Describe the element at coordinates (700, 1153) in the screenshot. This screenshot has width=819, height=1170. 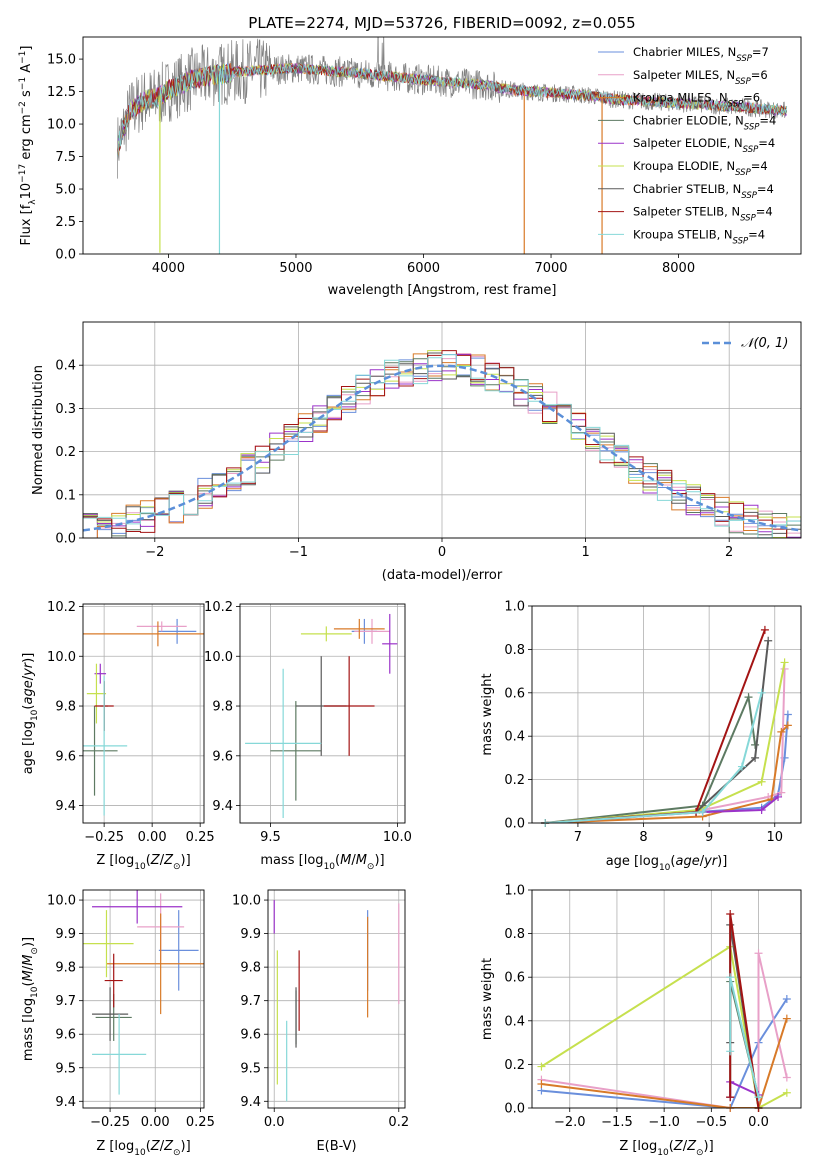
I see `label-part: ⊙` at that location.